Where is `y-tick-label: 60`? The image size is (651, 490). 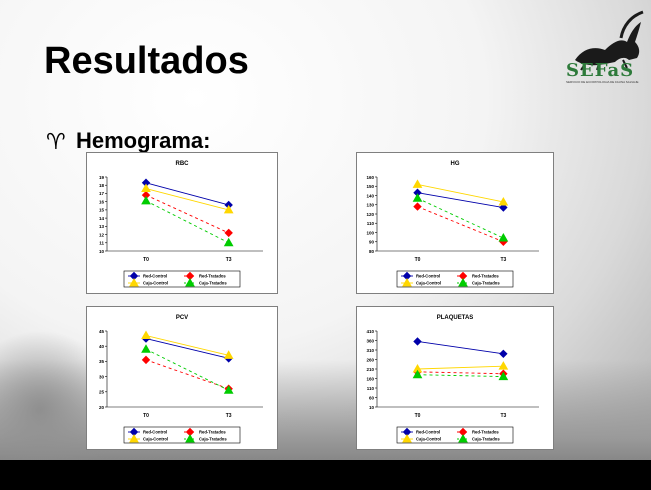 y-tick-label: 60 is located at coordinates (372, 397).